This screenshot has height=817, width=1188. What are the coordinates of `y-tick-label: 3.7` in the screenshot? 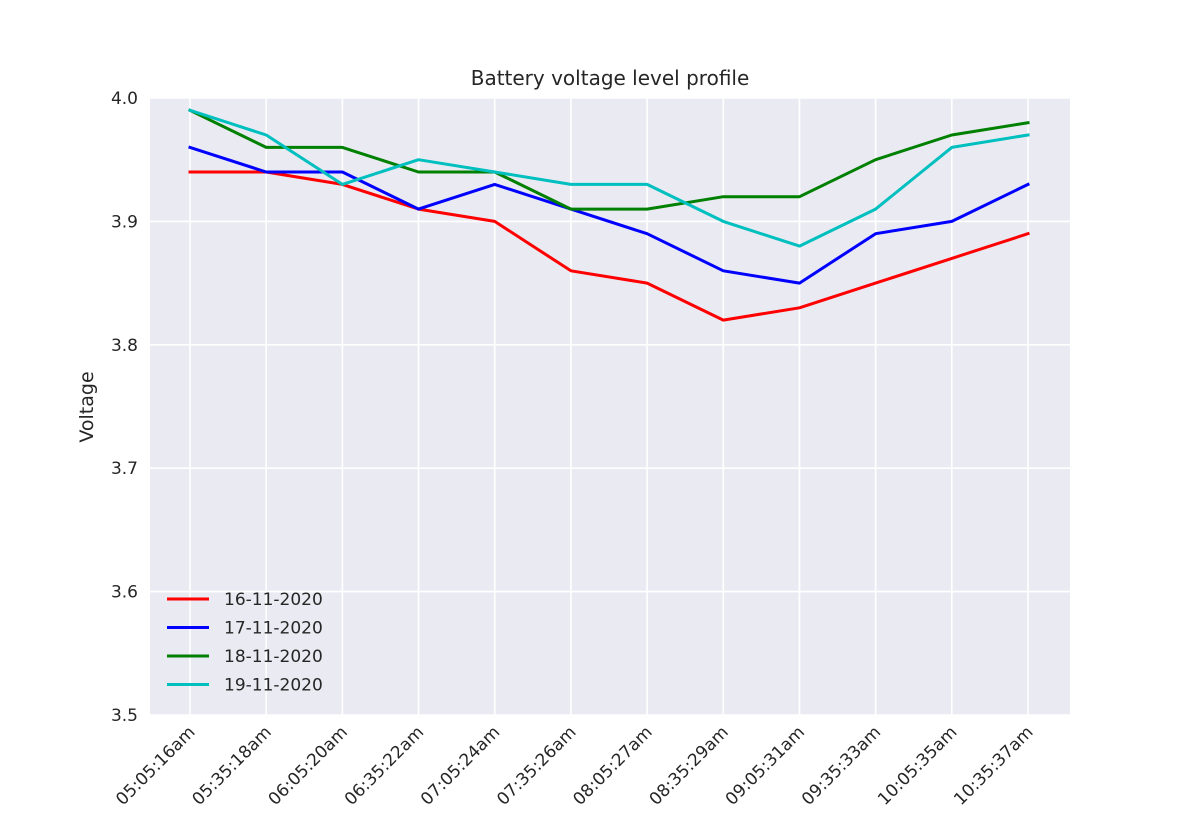 It's located at (124, 469).